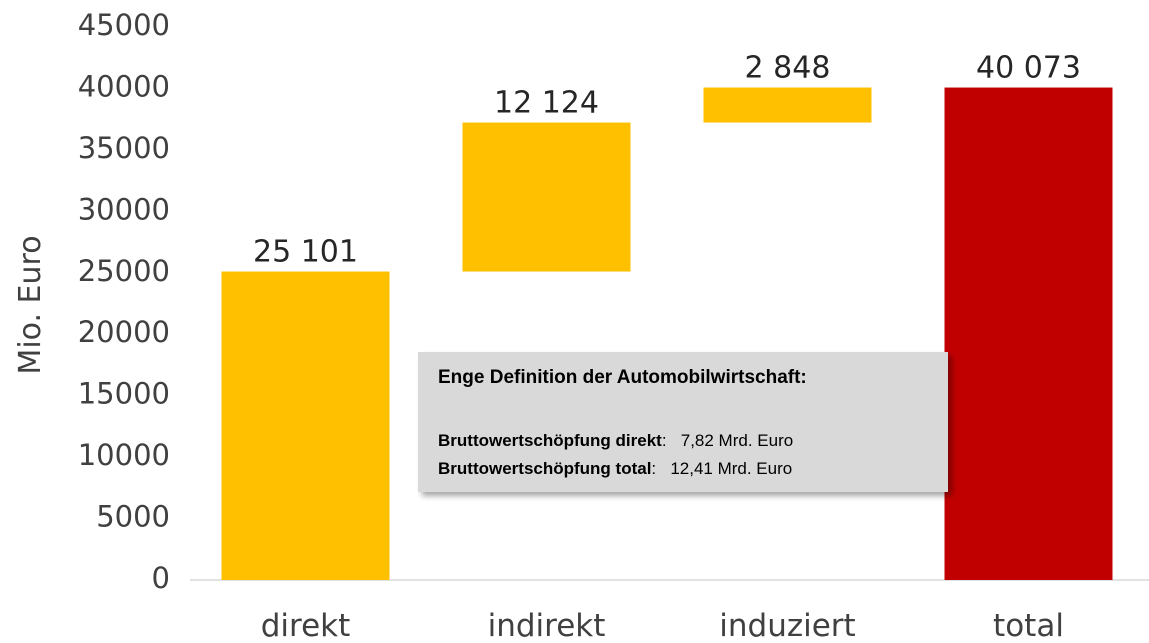  What do you see at coordinates (133, 517) in the screenshot?
I see `y-tick-label: 5000` at bounding box center [133, 517].